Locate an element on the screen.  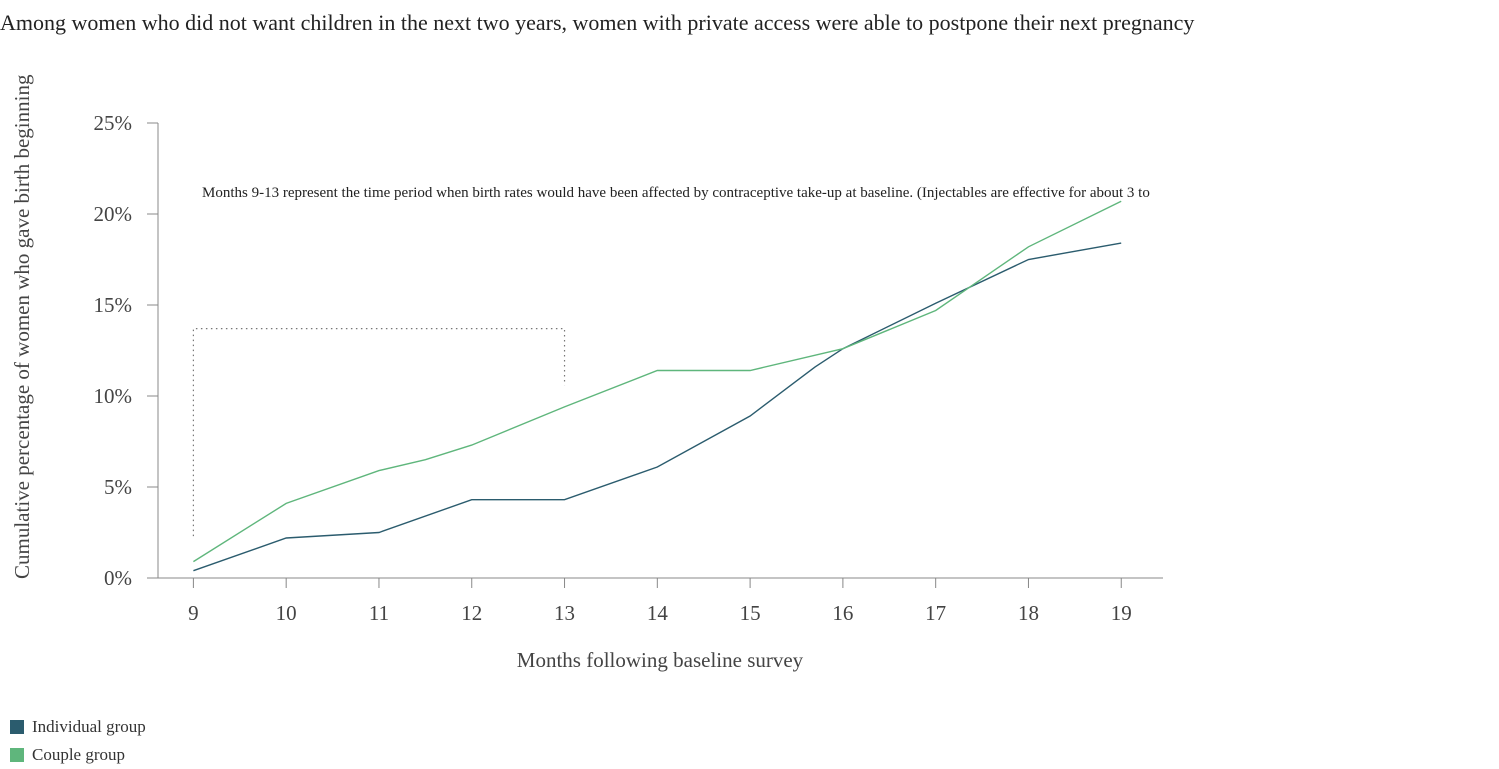
x-tick-label: 13 is located at coordinates (564, 613).